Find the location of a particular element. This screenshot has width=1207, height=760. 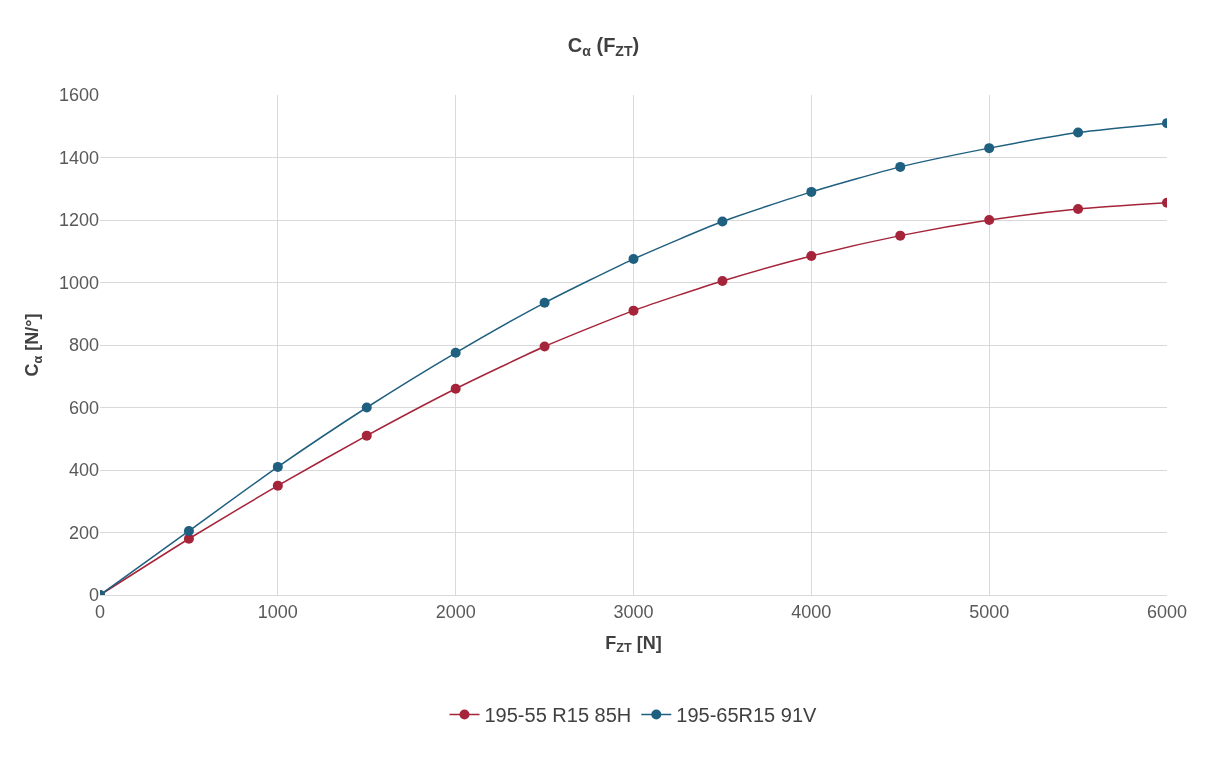

y-tick-label: 0 is located at coordinates (93, 595).